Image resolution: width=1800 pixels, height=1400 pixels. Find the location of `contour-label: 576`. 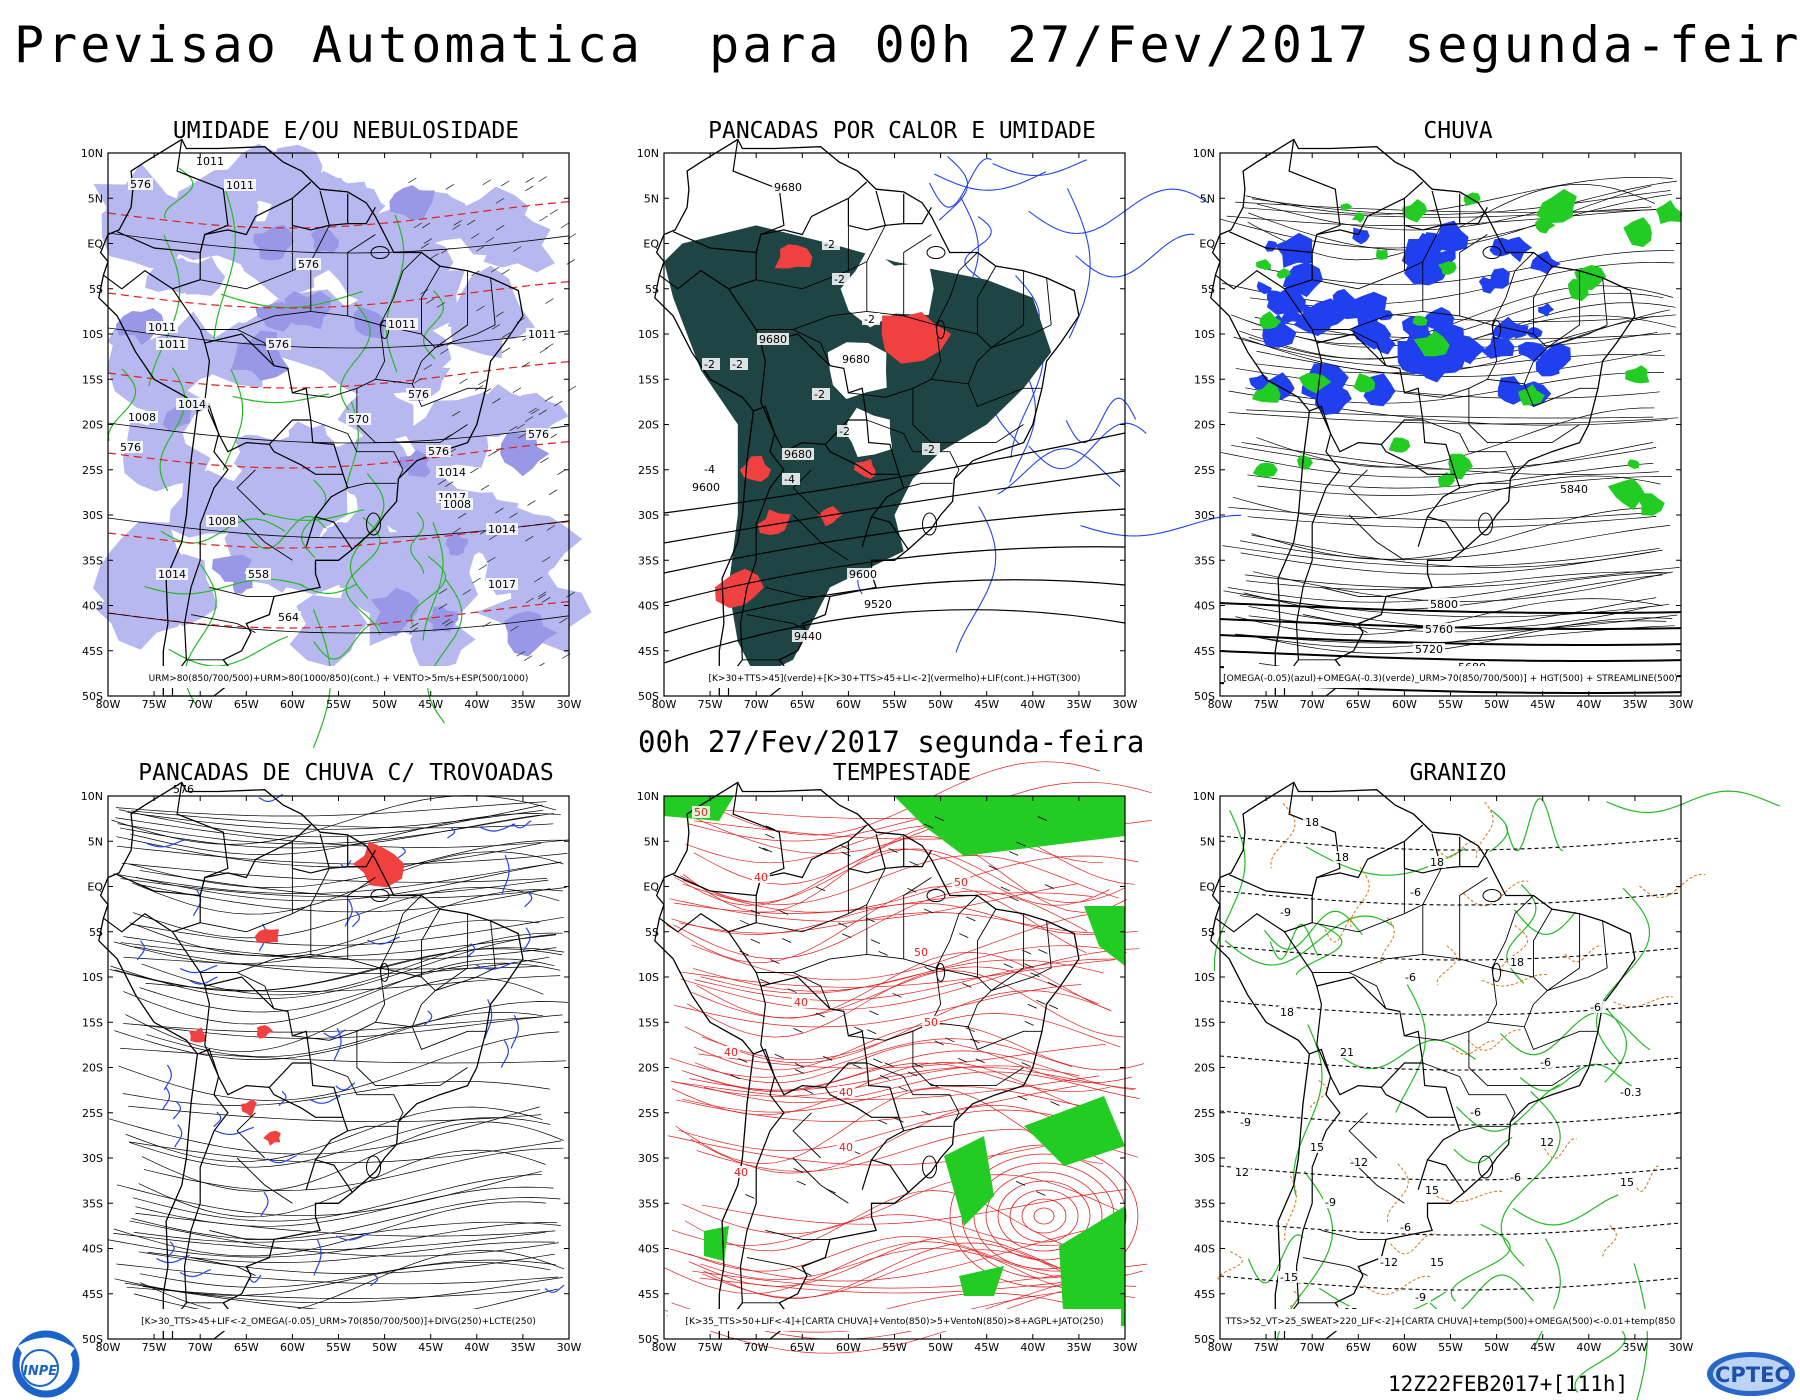

contour-label: 576 is located at coordinates (130, 447).